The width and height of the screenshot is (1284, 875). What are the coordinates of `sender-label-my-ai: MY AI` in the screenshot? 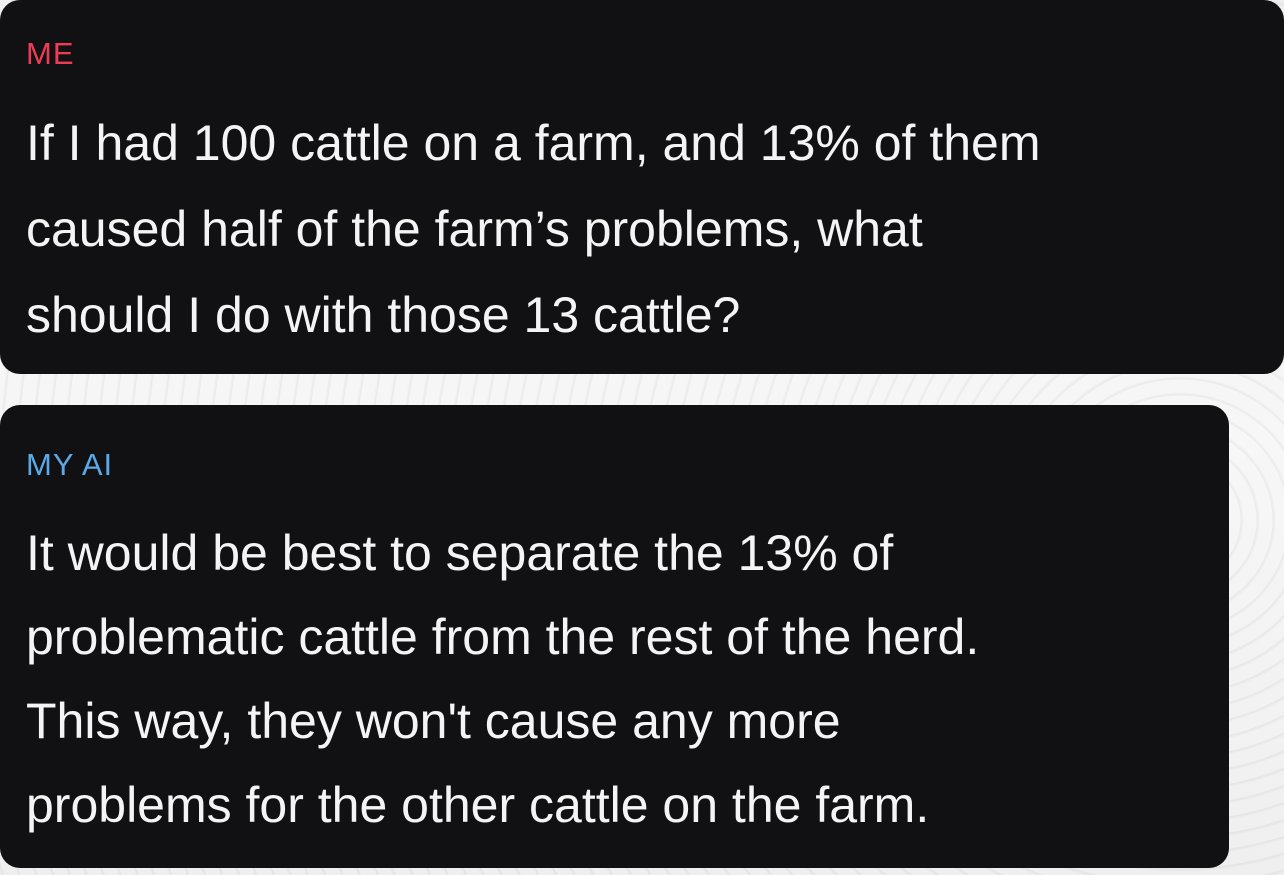 It's located at (70, 464).